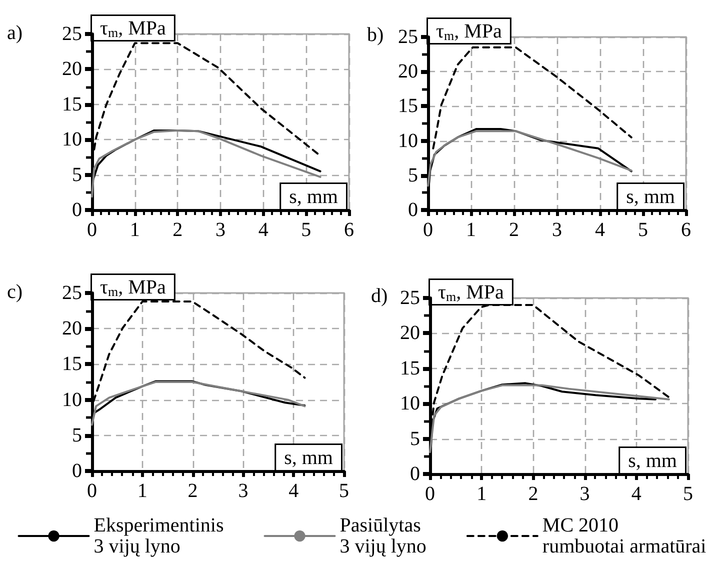 Image resolution: width=724 pixels, height=564 pixels. What do you see at coordinates (383, 536) in the screenshot?
I see `legend-label: Pasiūlytas 3 vijų lyno` at bounding box center [383, 536].